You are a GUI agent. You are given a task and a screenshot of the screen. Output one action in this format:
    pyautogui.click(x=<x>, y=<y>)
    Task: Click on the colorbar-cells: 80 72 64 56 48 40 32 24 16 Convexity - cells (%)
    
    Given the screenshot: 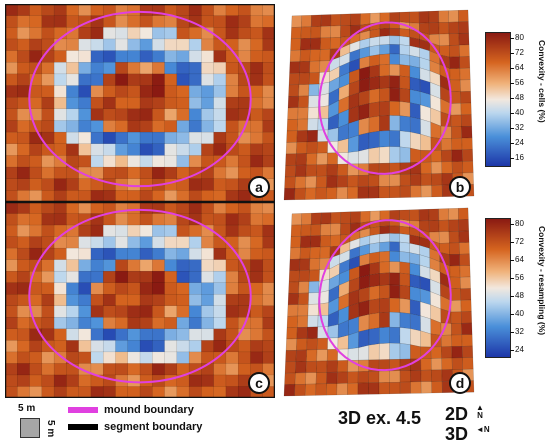 What is the action you would take?
    pyautogui.click(x=516, y=99)
    